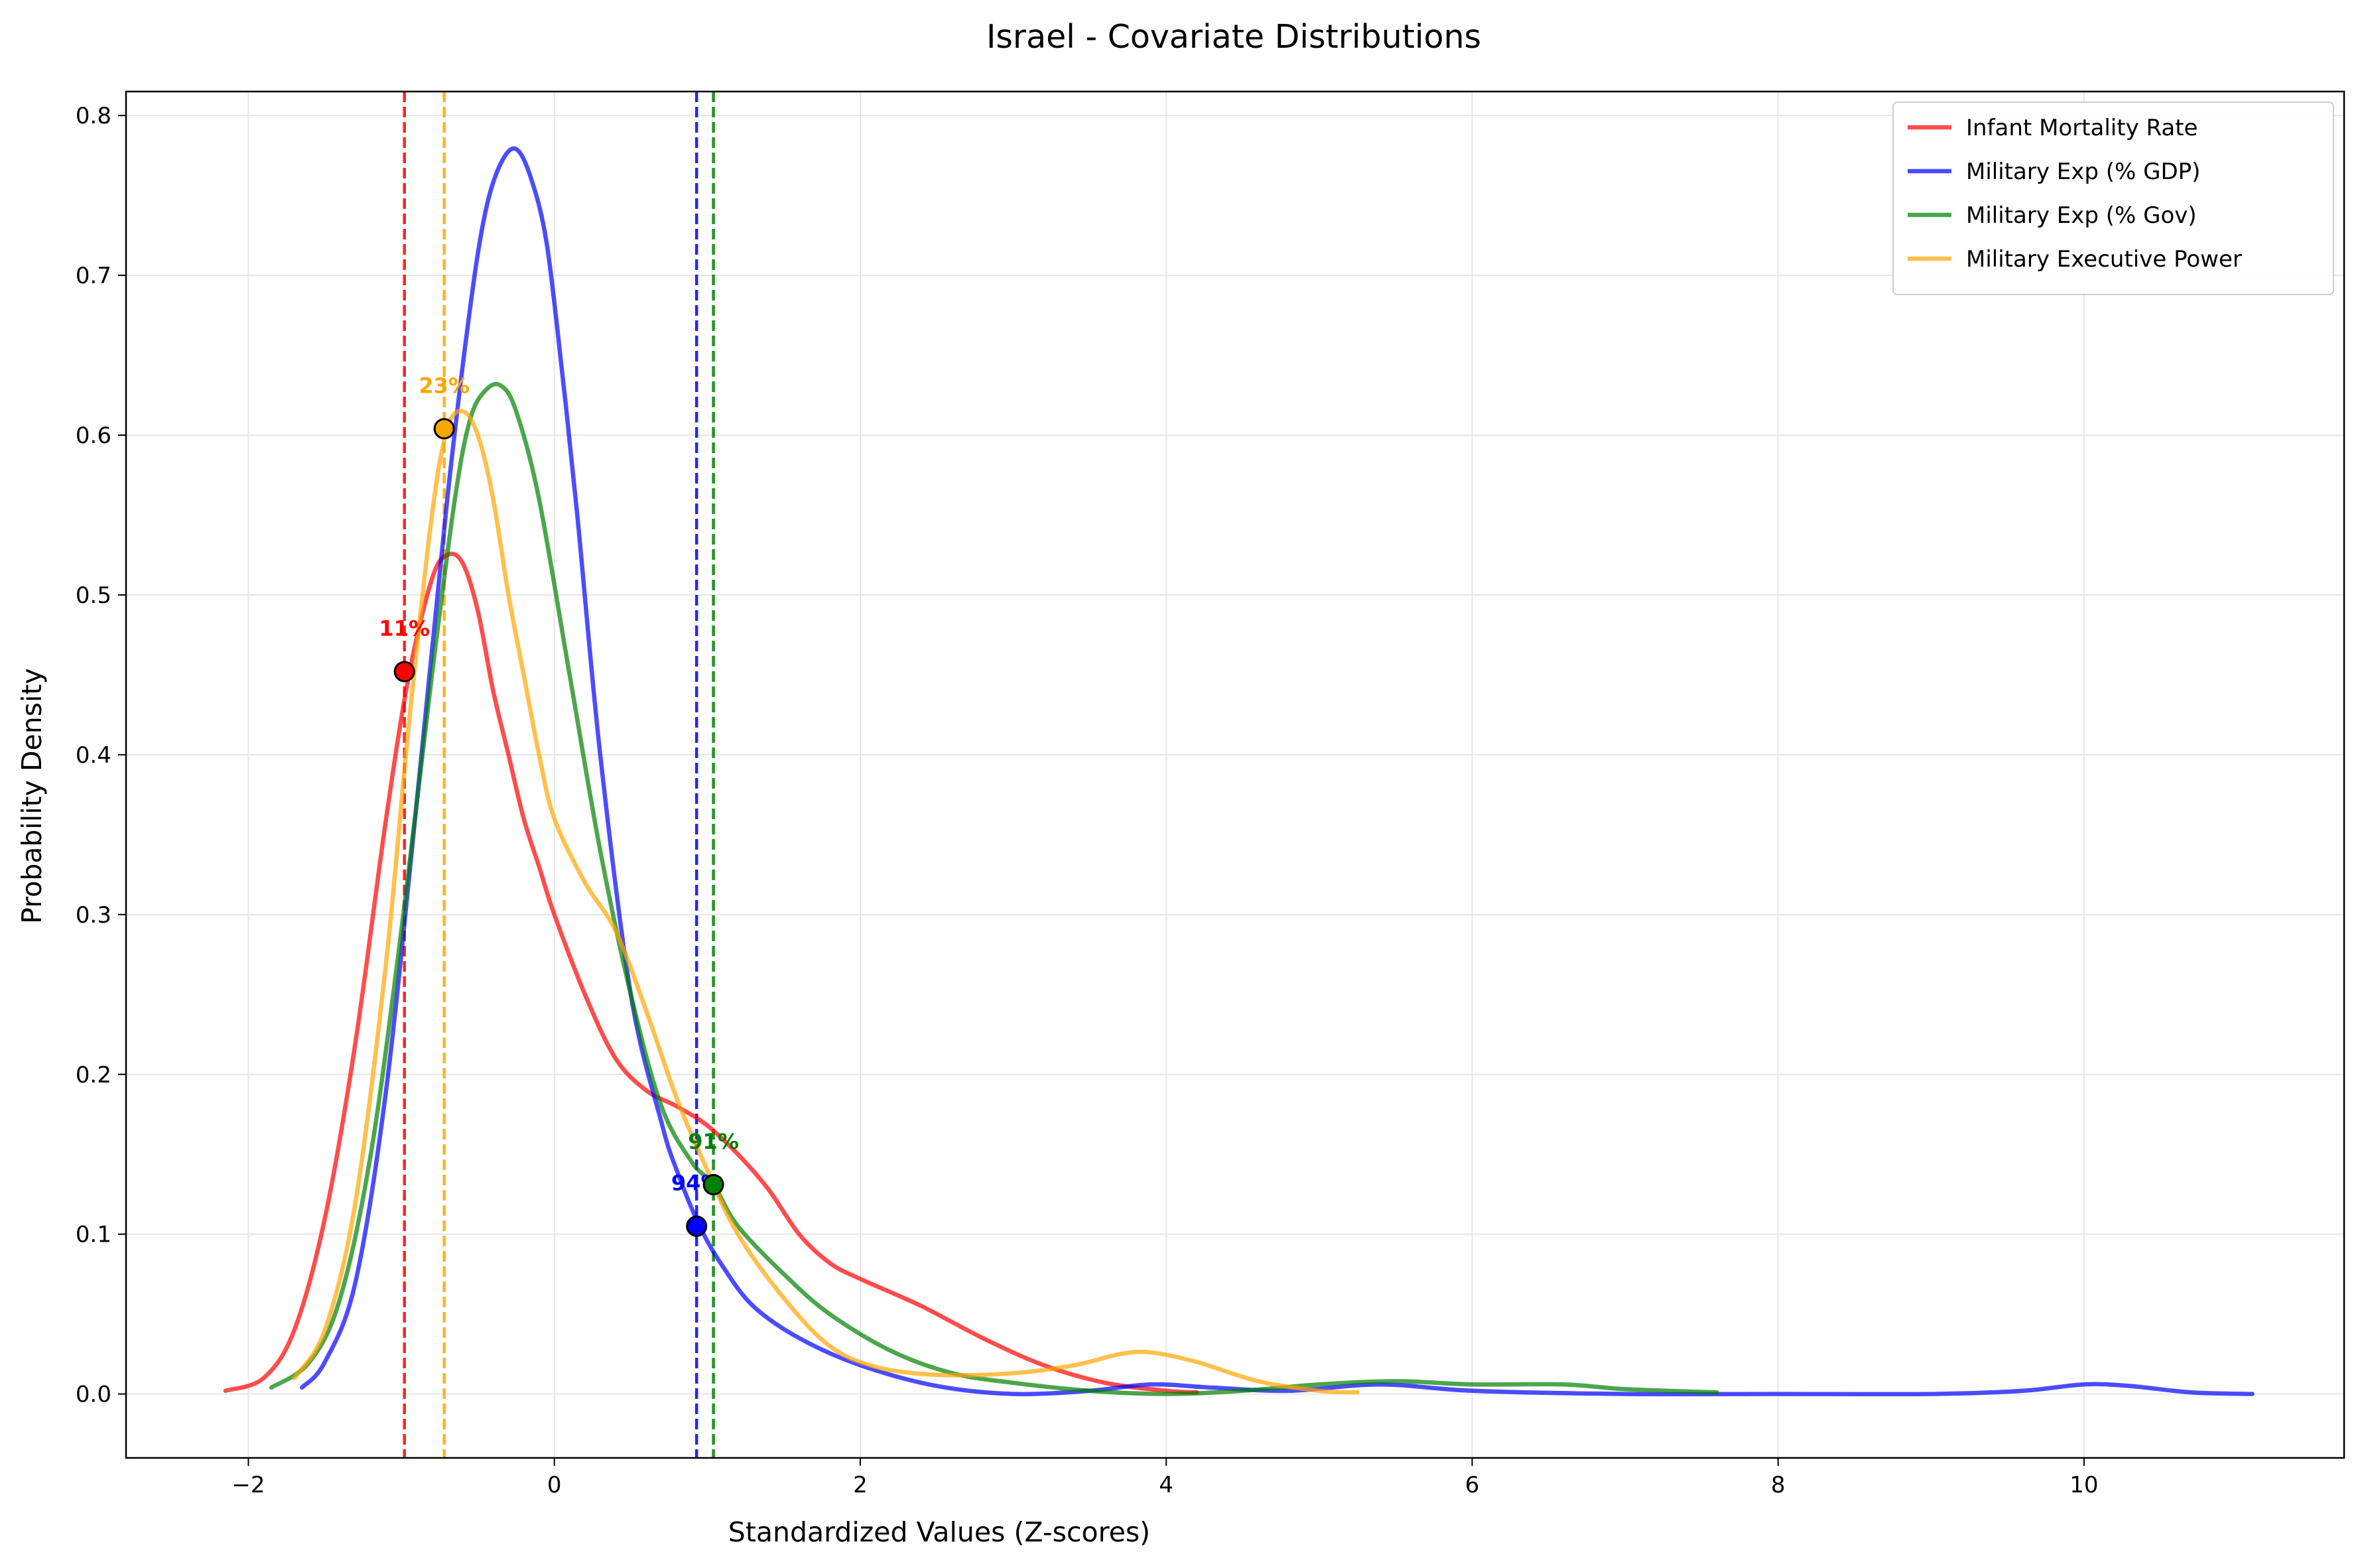 This screenshot has height=1568, width=2364. I want to click on y-tick-label: 0.5, so click(93, 596).